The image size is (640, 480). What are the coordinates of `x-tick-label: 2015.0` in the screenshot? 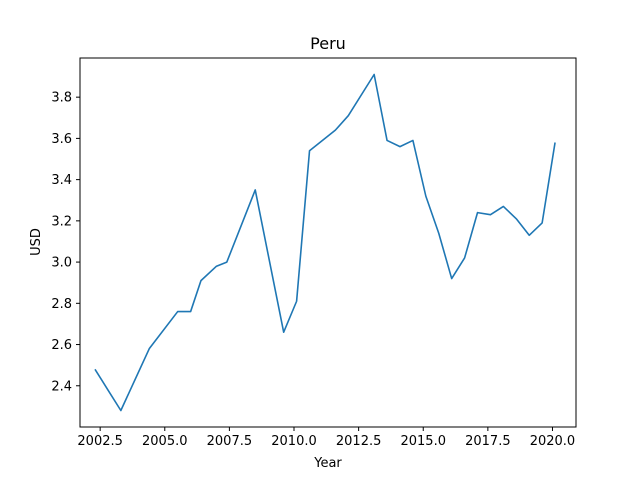 It's located at (423, 441).